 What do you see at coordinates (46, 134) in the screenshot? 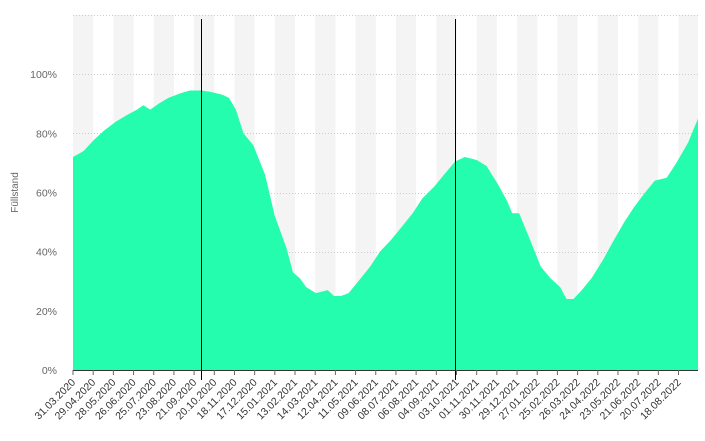
I see `y-tick-label: 80%` at bounding box center [46, 134].